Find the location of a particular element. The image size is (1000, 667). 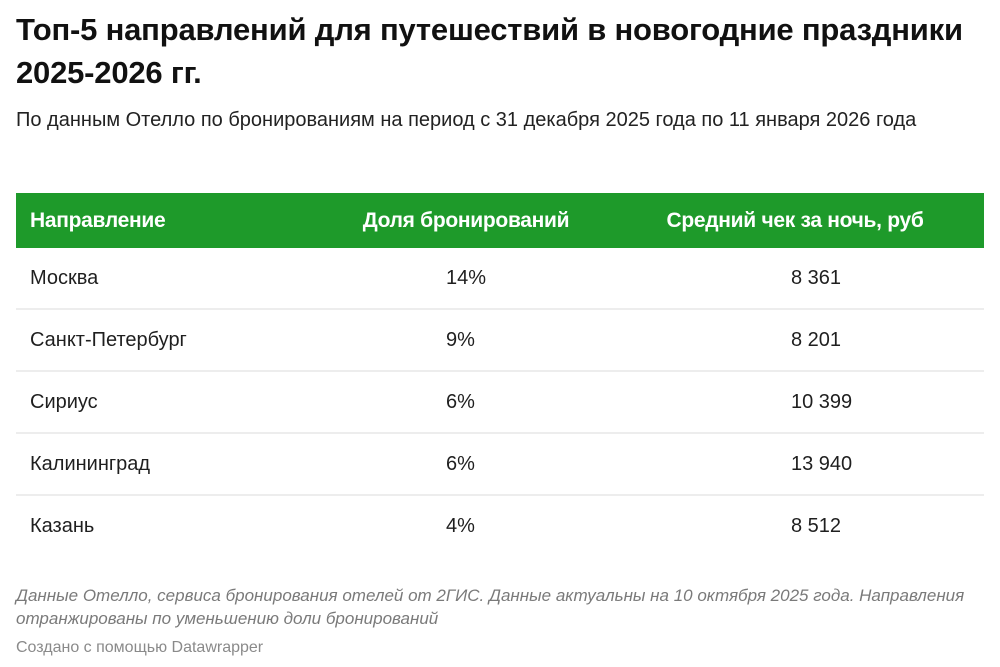

table-row: Москва 14% 8 361 is located at coordinates (500, 279).